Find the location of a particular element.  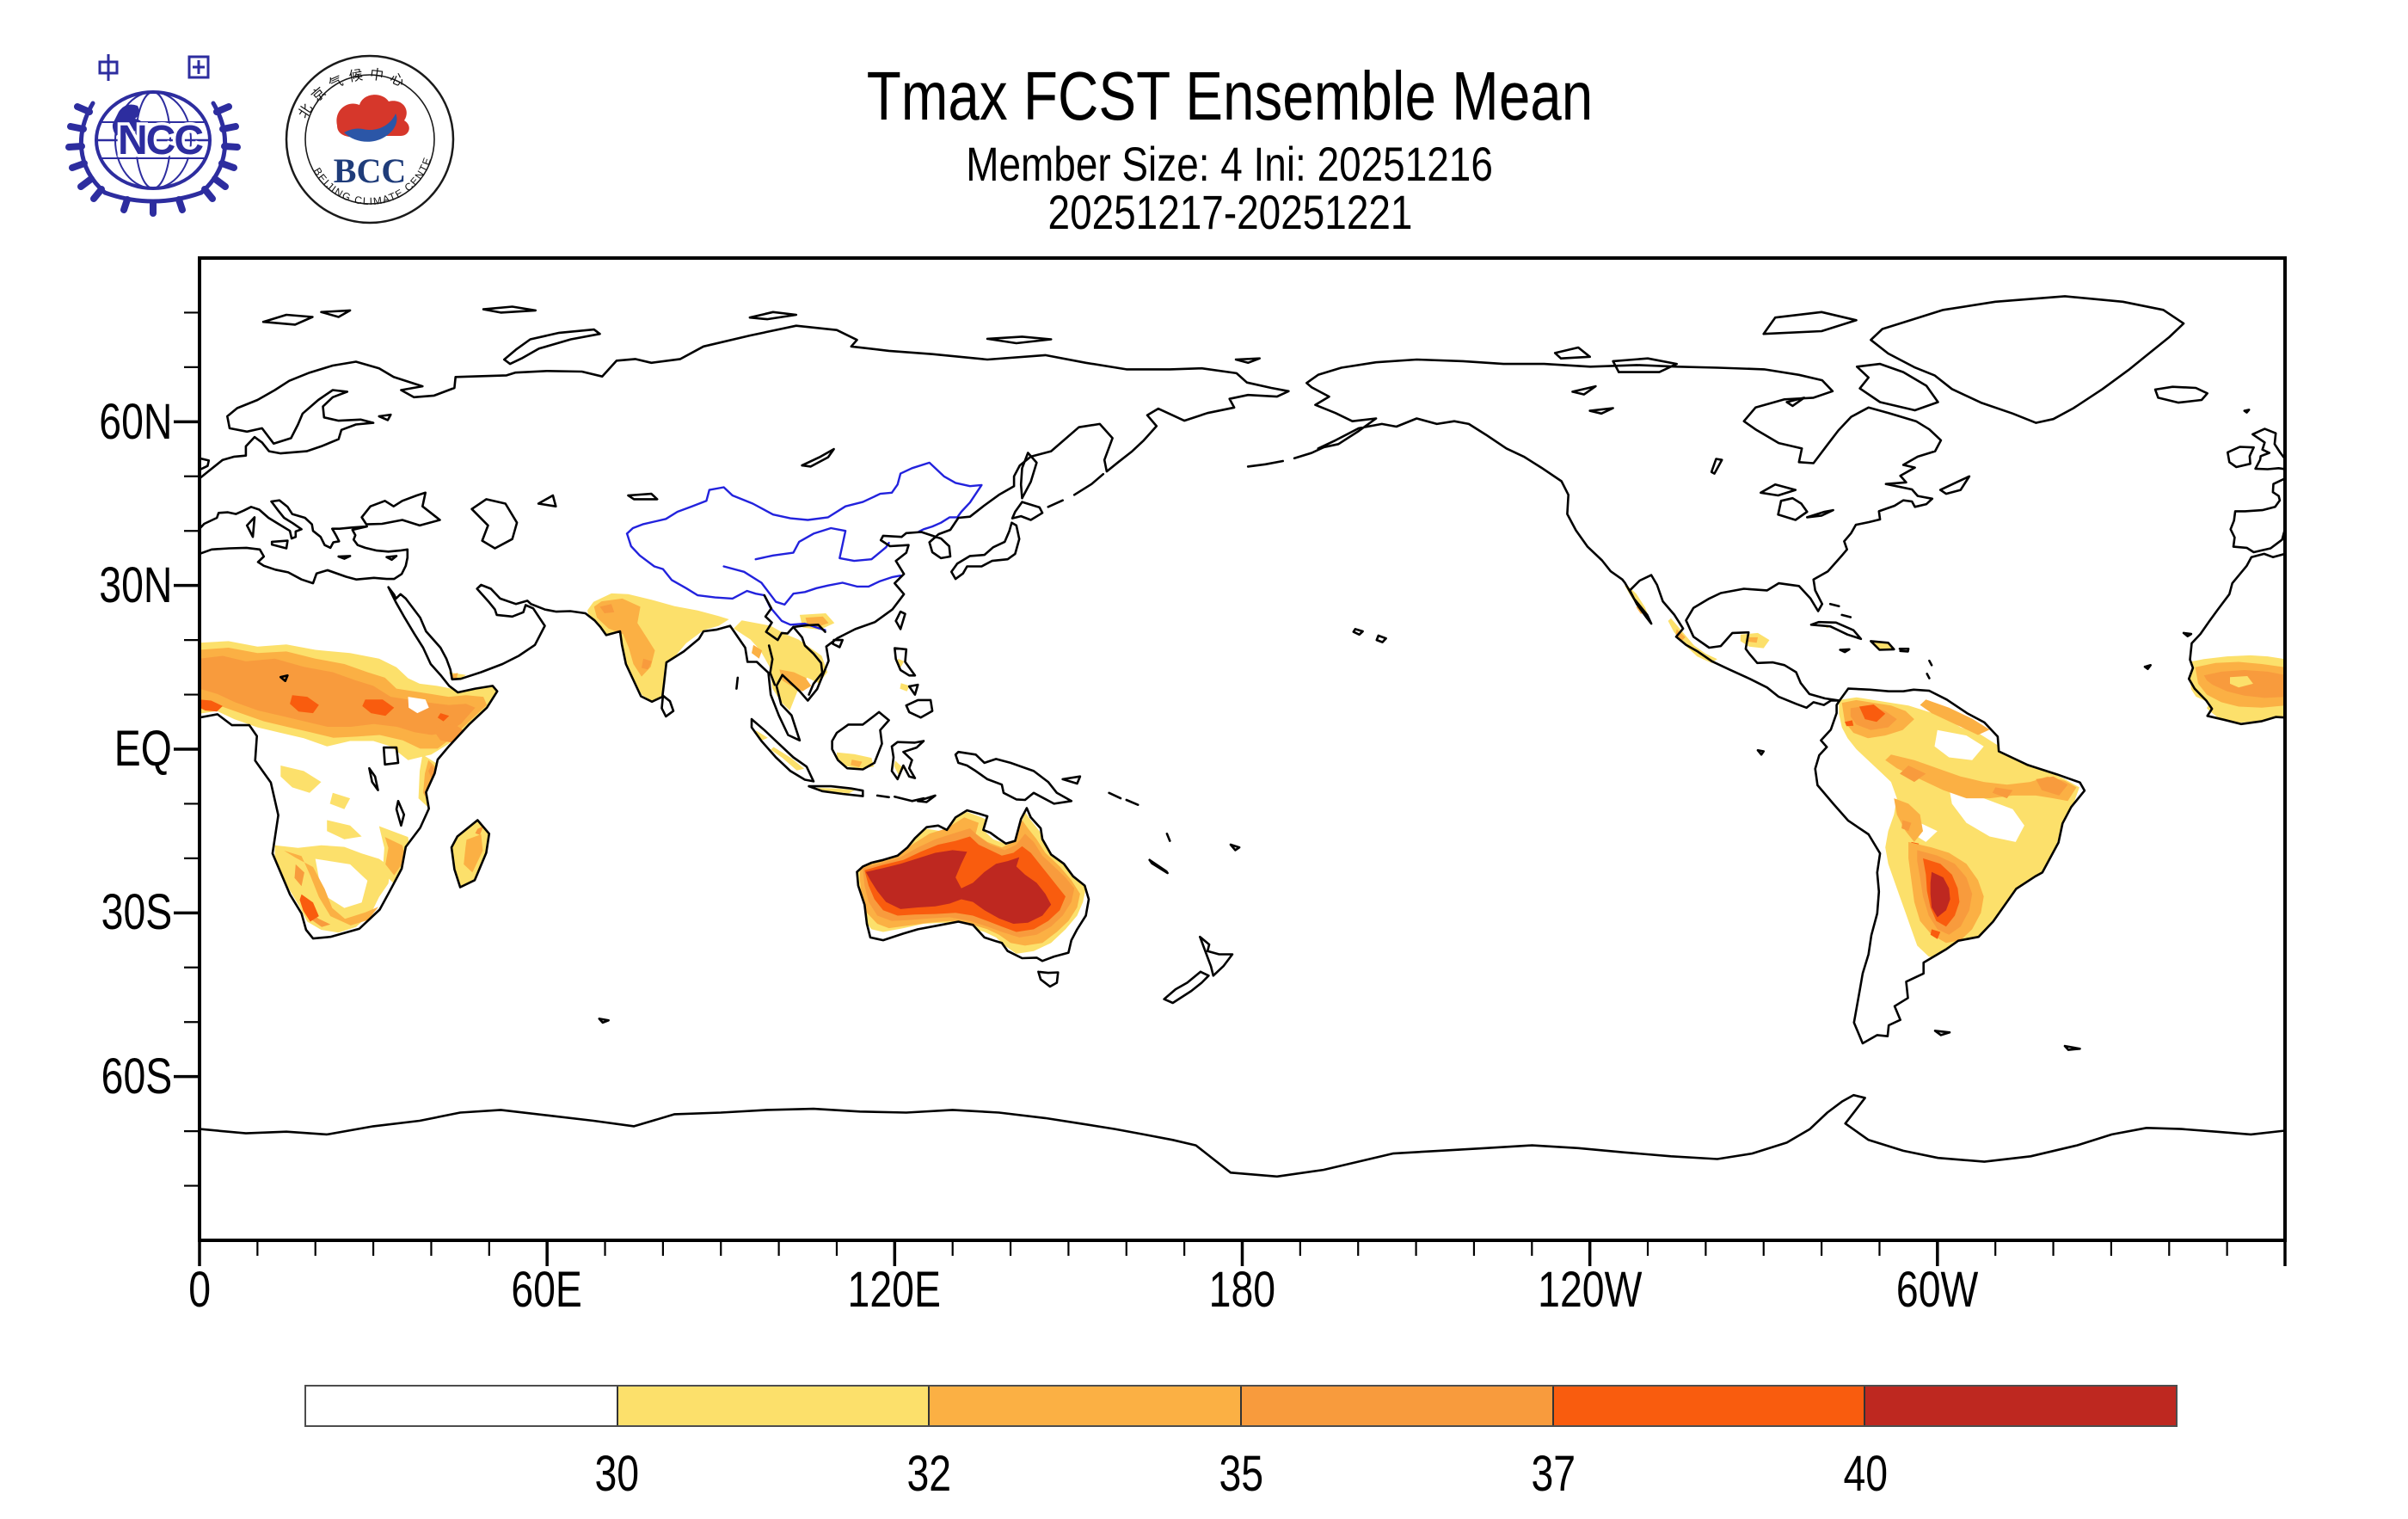

y-tick-30N: 30N is located at coordinates (135, 585).